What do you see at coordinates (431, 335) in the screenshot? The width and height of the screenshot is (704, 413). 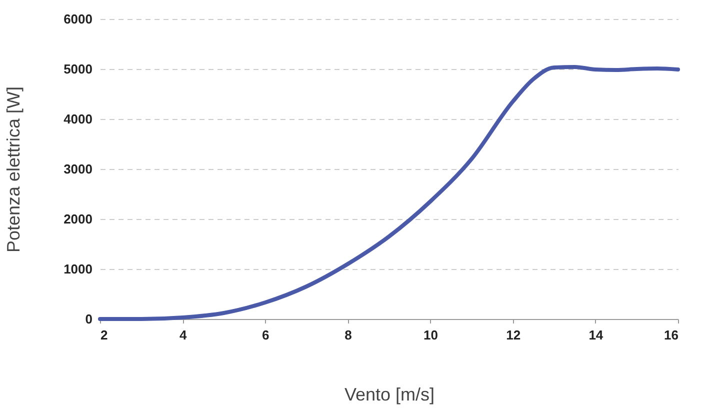 I see `x-tick-label: 10` at bounding box center [431, 335].